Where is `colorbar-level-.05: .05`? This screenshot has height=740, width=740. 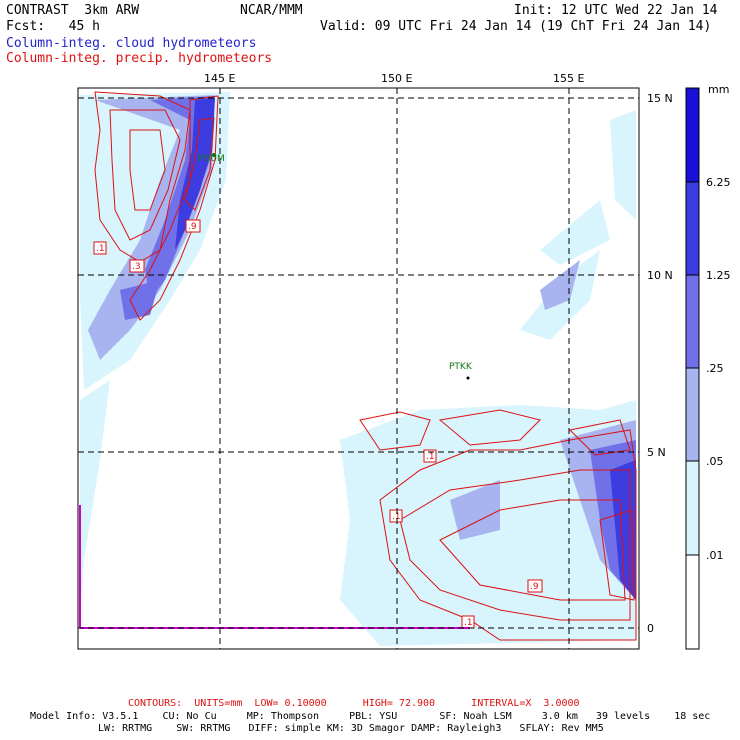
colorbar-level-.05: .05 is located at coordinates (715, 461).